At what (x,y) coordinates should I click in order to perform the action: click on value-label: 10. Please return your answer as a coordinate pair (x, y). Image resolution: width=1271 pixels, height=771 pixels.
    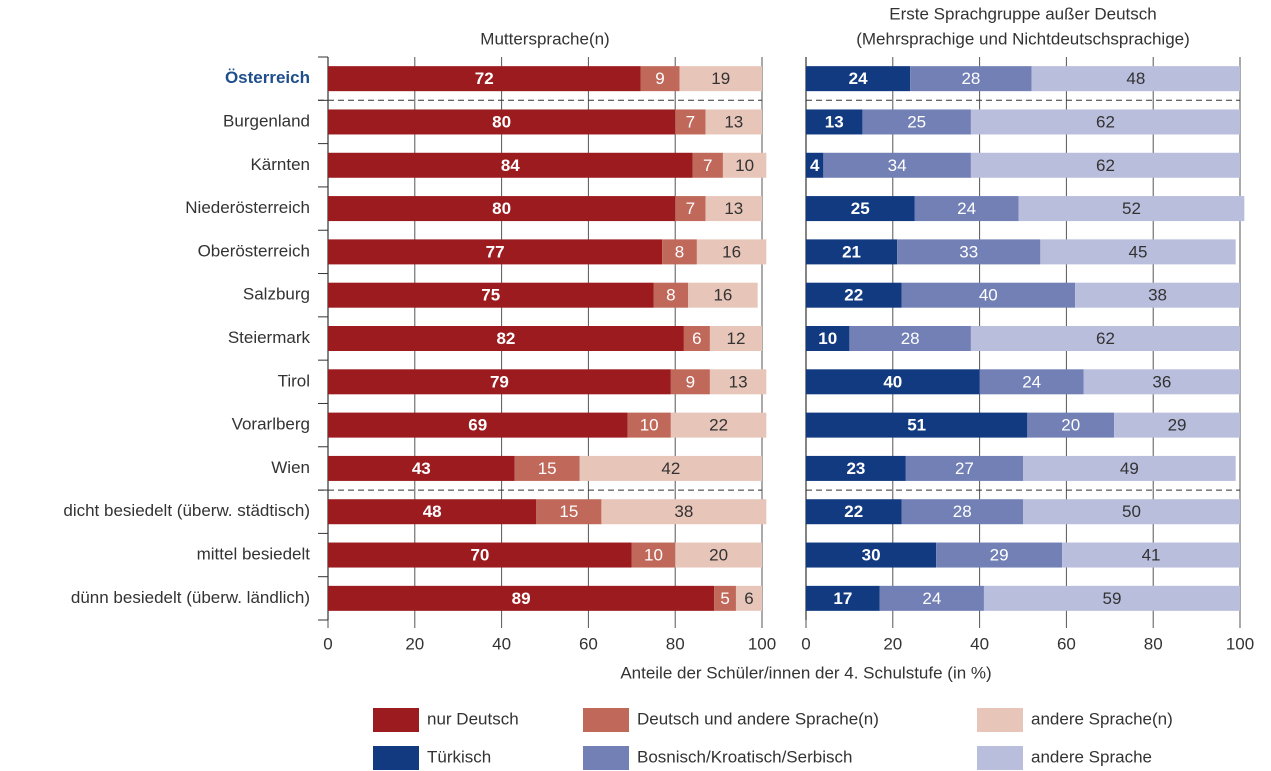
    Looking at the image, I should click on (649, 425).